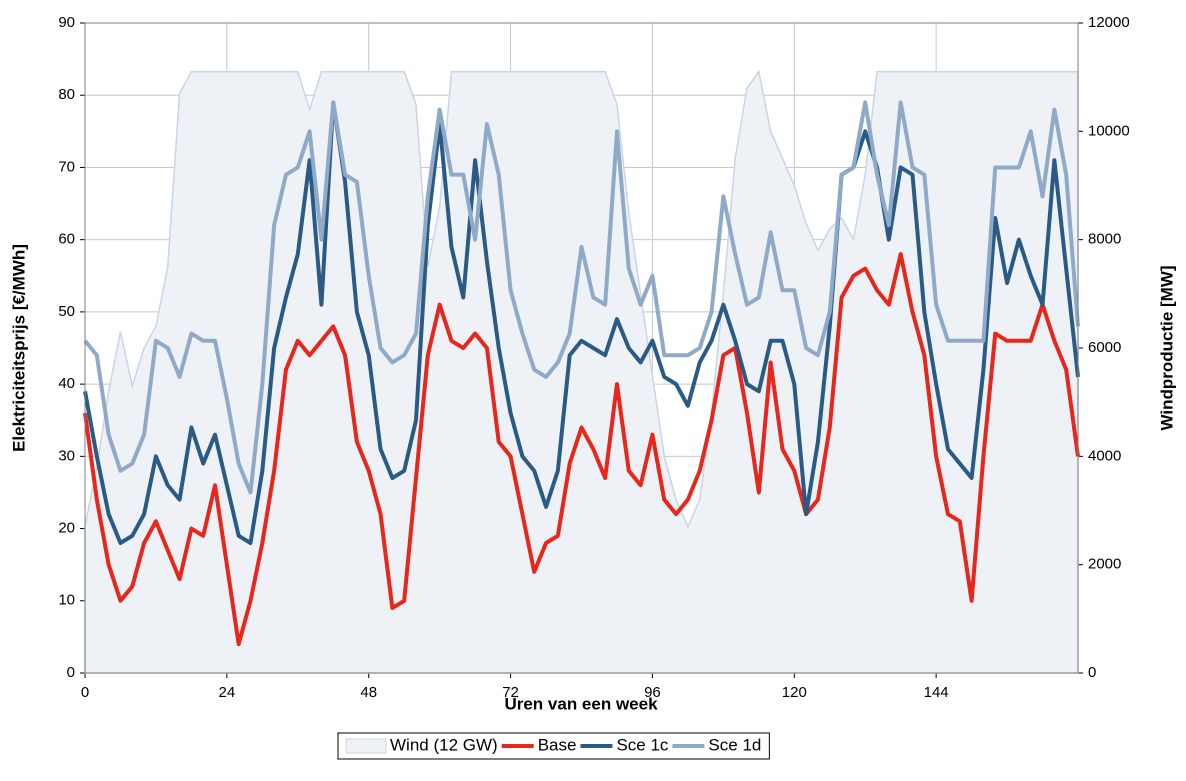 This screenshot has width=1186, height=781. What do you see at coordinates (734, 744) in the screenshot?
I see `legend-label: Sce 1d` at bounding box center [734, 744].